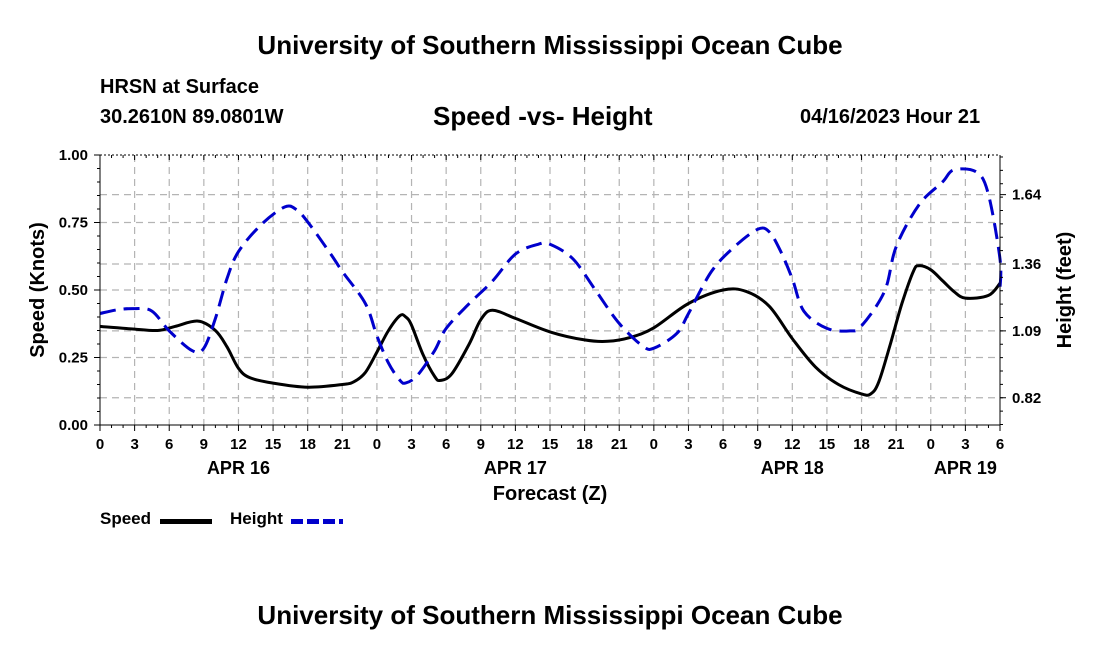  Describe the element at coordinates (179, 87) in the screenshot. I see `station-label: HRSN at Surface` at that location.